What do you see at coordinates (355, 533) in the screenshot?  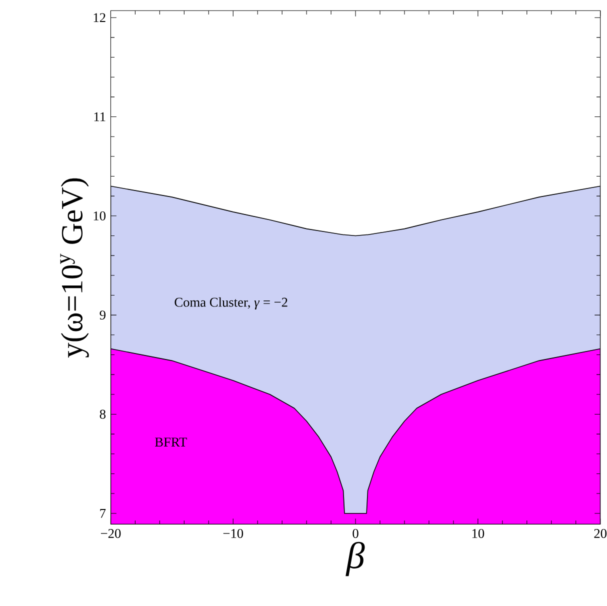 I see `x-tick-label: 0` at bounding box center [355, 533].